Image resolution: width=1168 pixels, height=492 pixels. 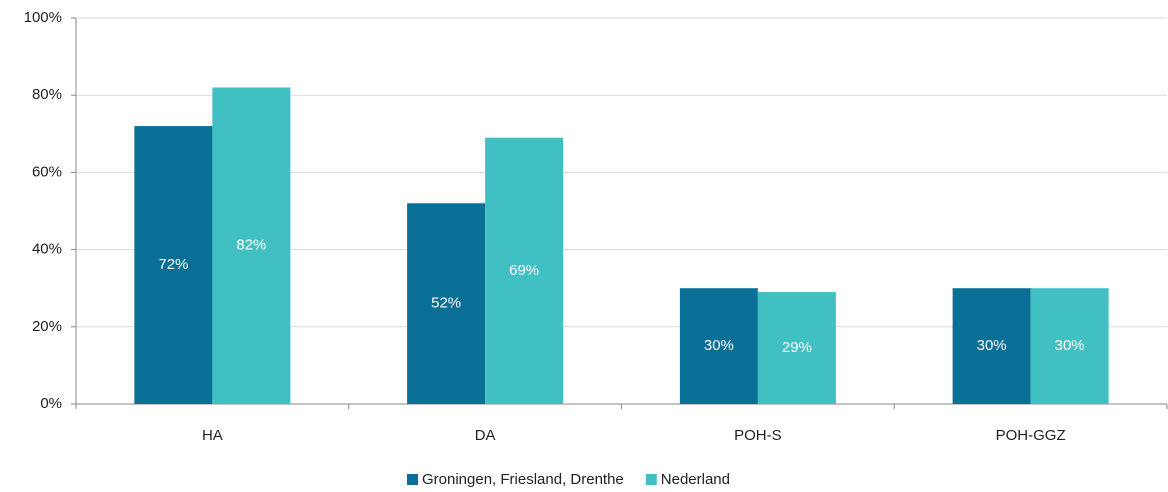 I want to click on value-label: 29%, so click(x=797, y=347).